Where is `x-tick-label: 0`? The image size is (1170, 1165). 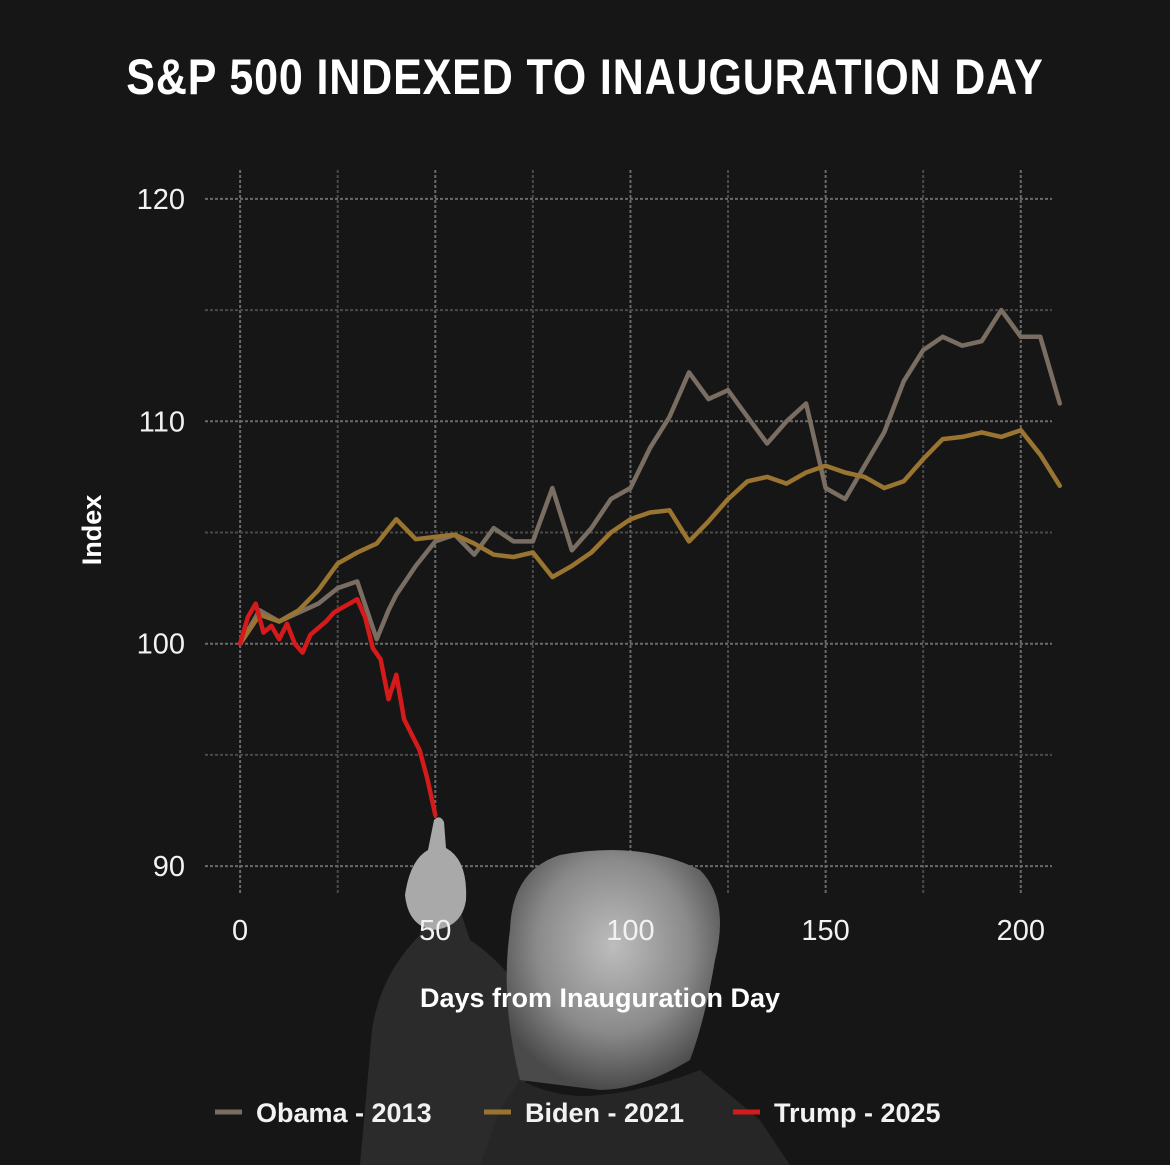 x-tick-label: 0 is located at coordinates (240, 931).